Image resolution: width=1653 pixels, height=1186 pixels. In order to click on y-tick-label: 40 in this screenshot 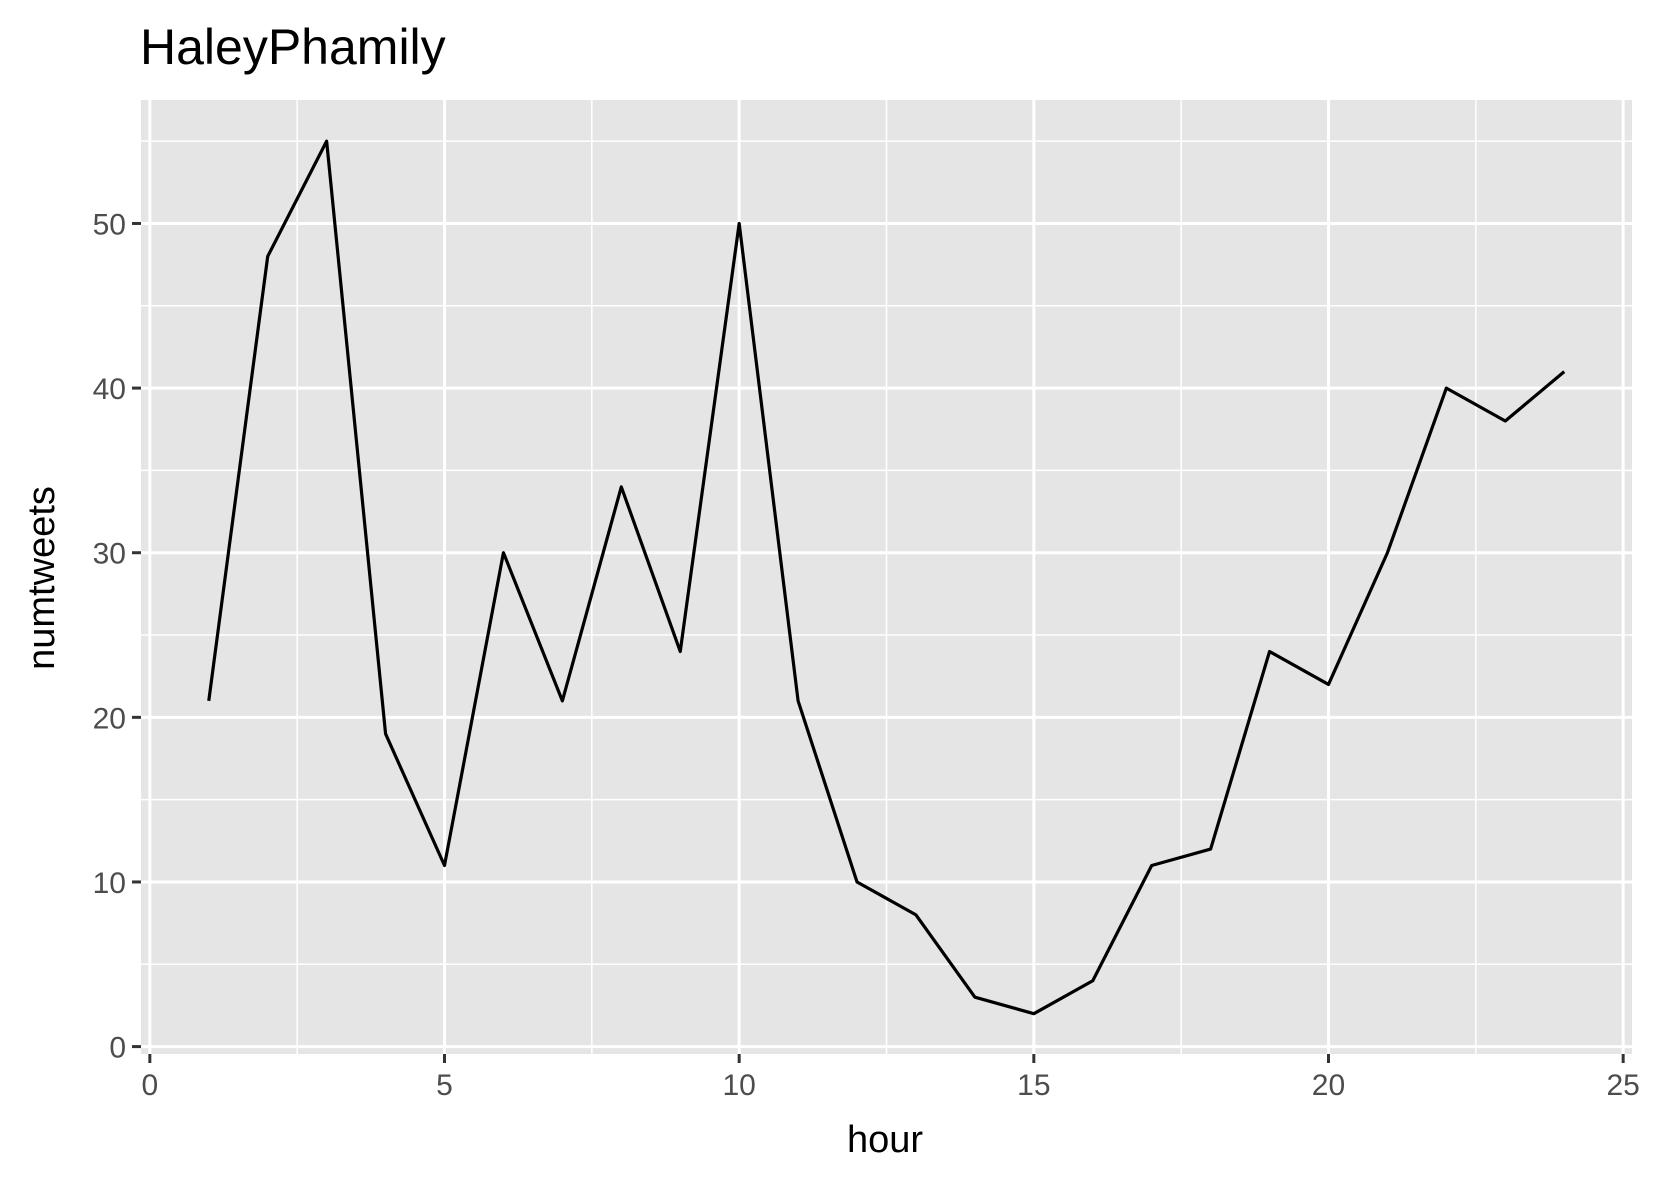, I will do `click(109, 389)`.